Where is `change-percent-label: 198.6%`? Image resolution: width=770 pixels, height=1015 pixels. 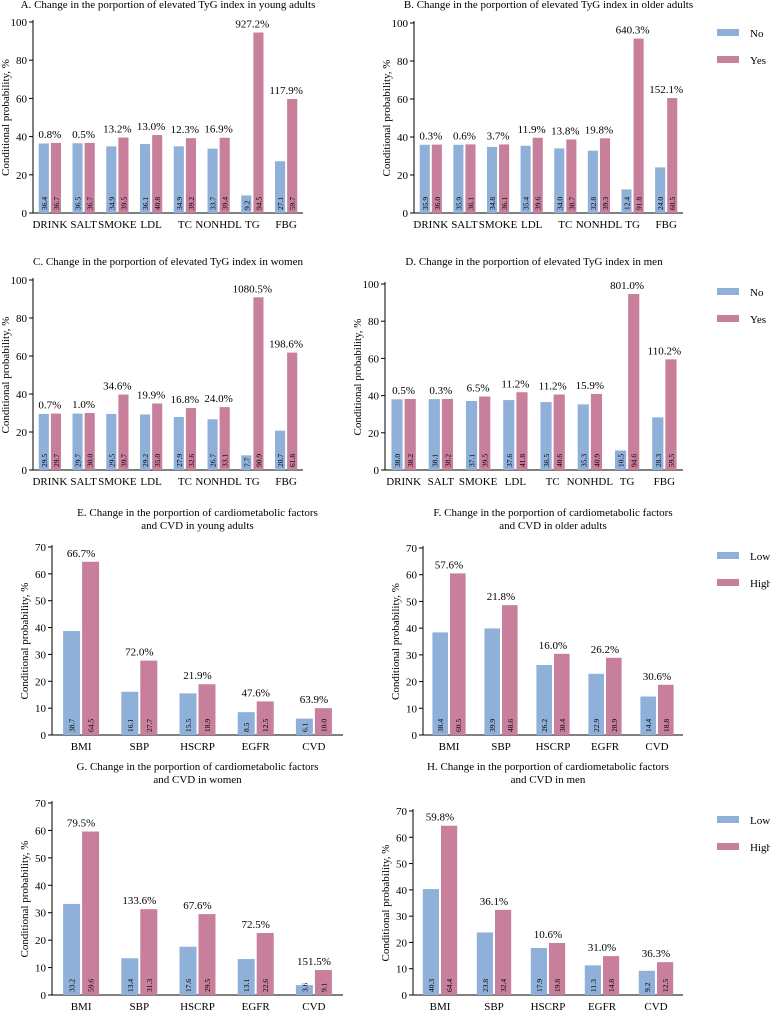
change-percent-label: 198.6% is located at coordinates (286, 345).